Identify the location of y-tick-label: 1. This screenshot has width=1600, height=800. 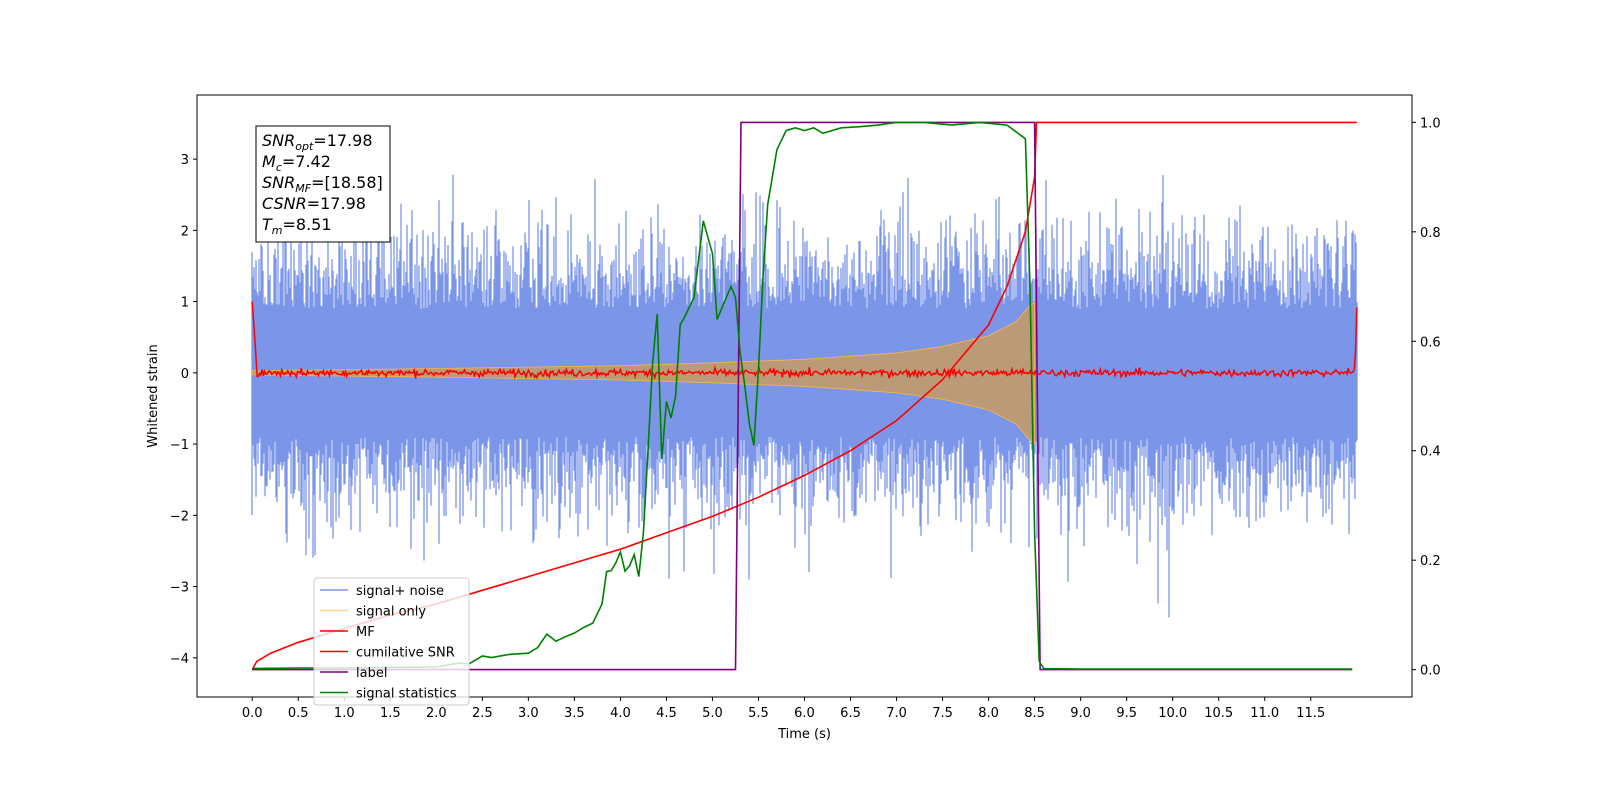
(185, 303).